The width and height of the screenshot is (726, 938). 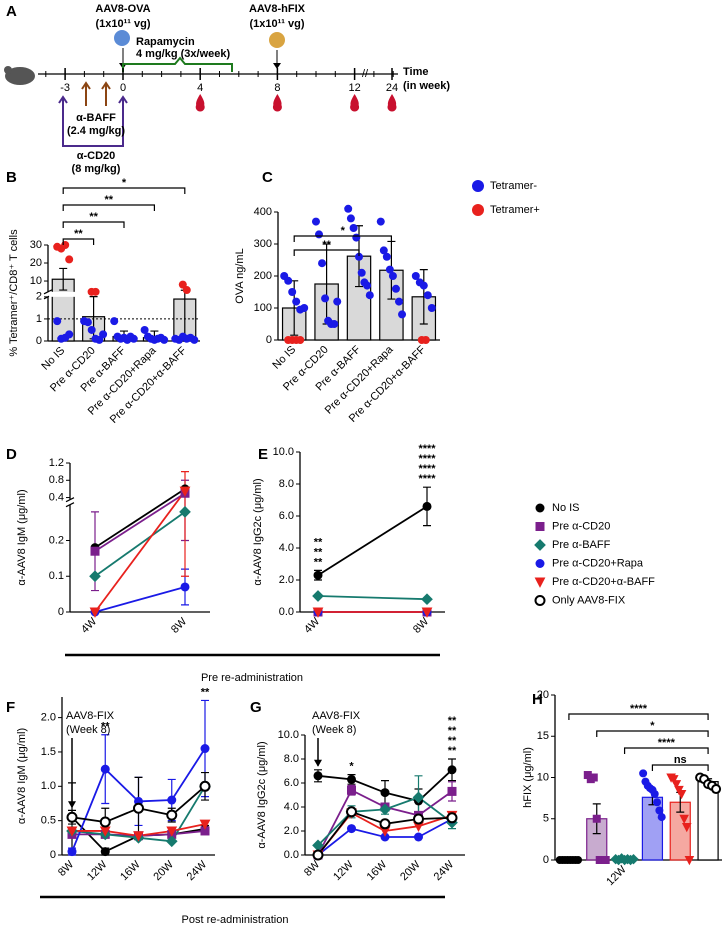 I want to click on y-tick-label: 1.2, so click(x=56, y=463).